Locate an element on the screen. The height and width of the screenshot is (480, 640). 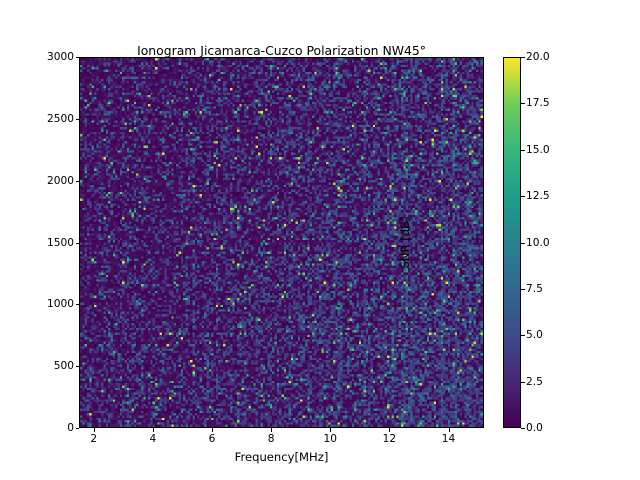
x-tick-label: 10 is located at coordinates (330, 439).